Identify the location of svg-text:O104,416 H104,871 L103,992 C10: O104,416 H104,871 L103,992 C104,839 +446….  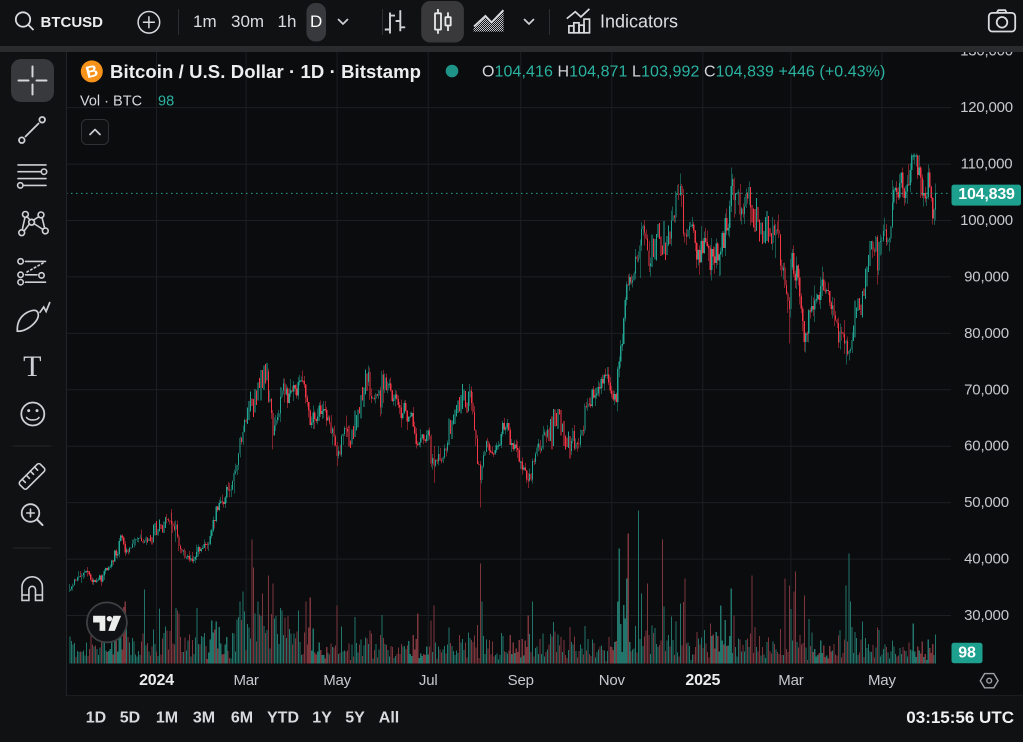
(683, 71).